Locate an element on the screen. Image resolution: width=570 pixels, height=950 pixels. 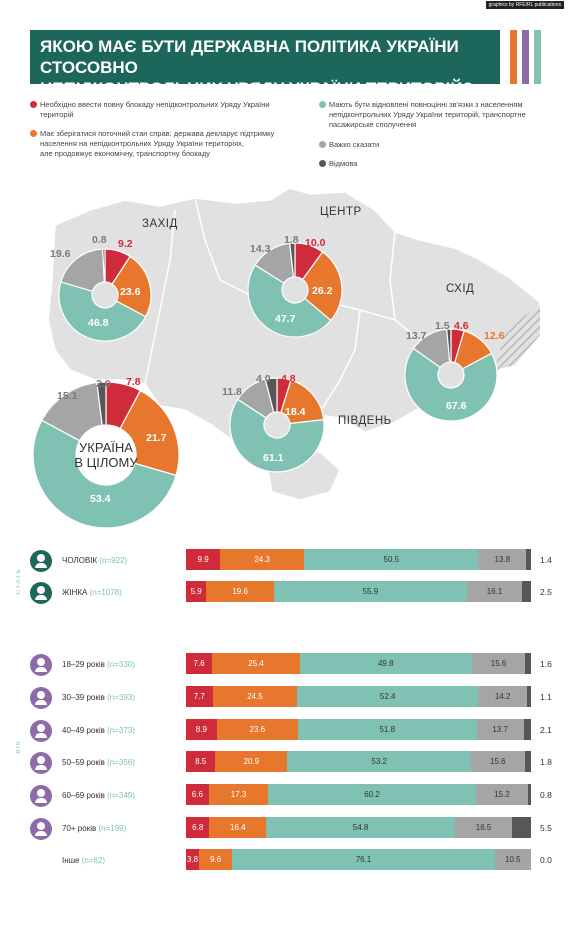
bar-row-sample-size: (n=373) is located at coordinates (121, 730).